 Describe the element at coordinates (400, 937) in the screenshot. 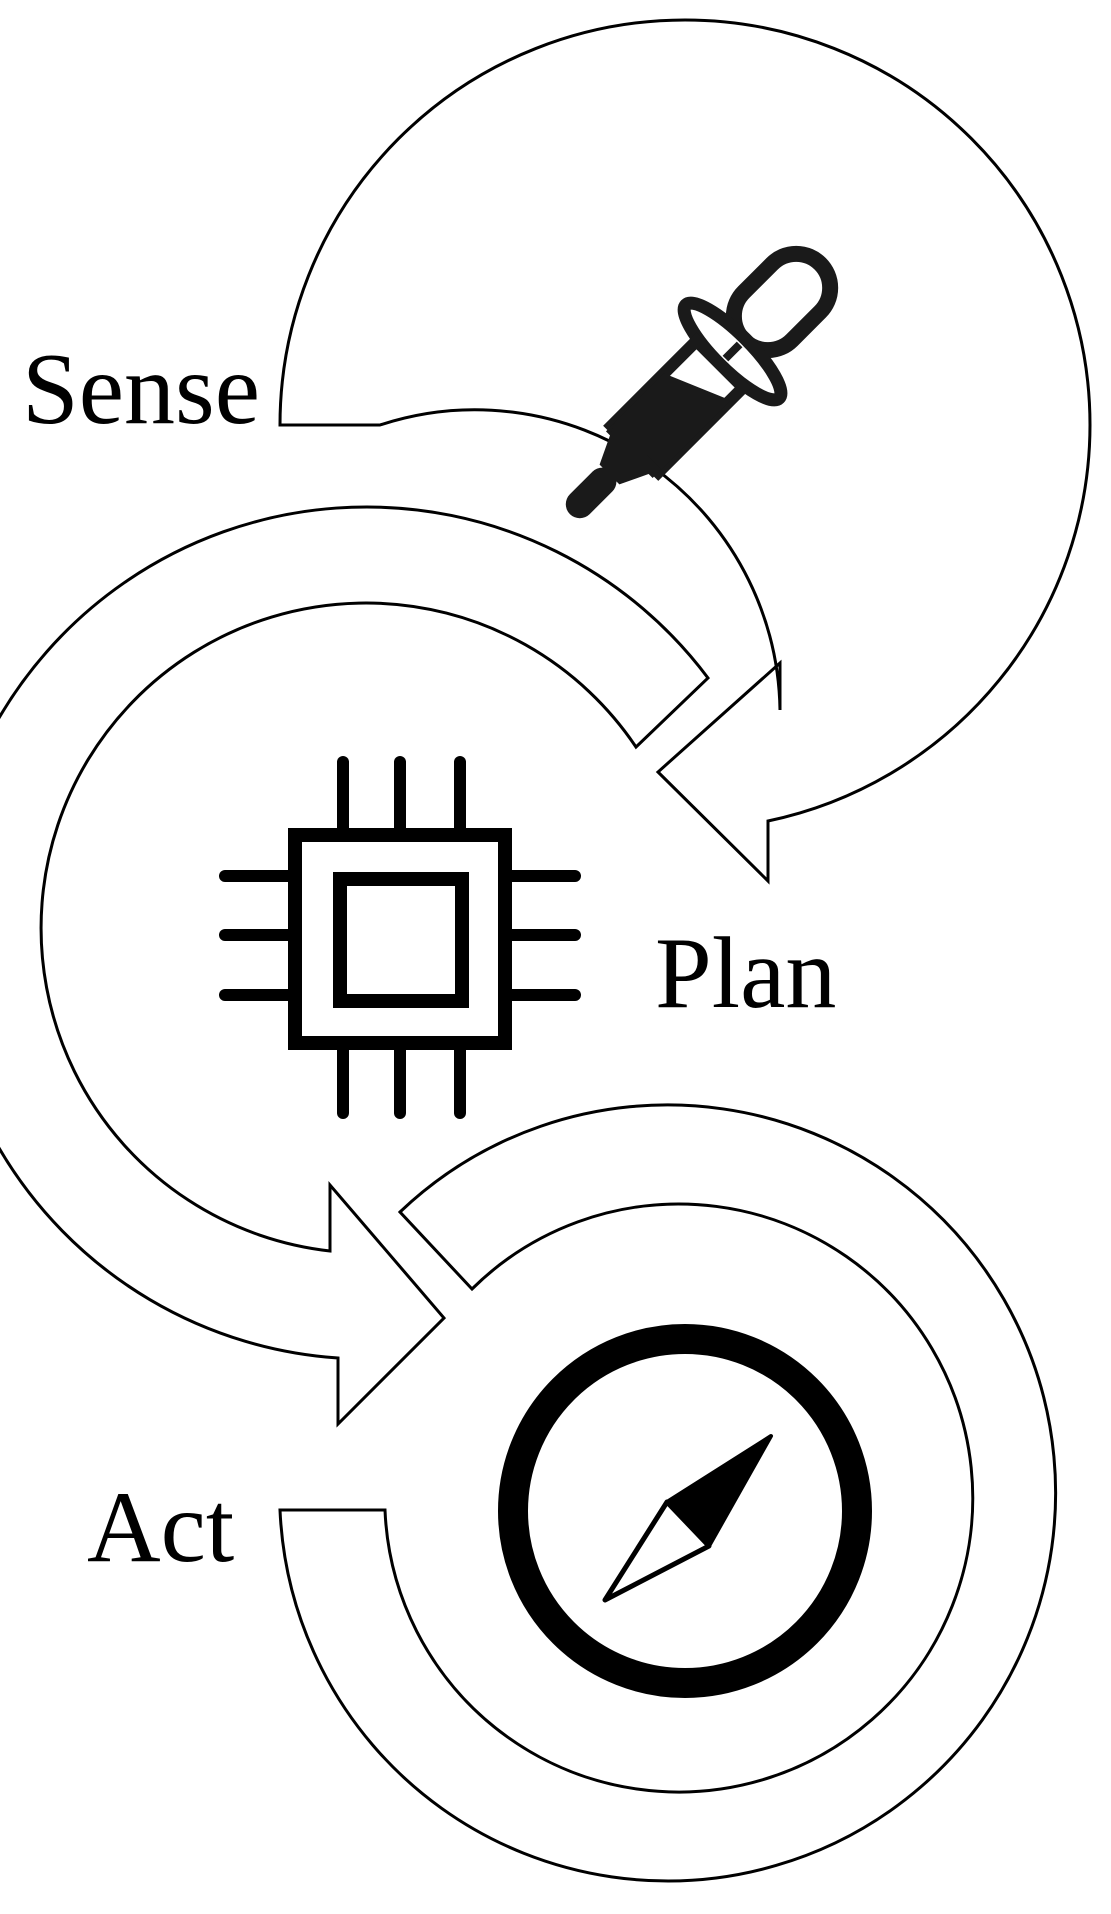

I see `cpu-chip-icon` at that location.